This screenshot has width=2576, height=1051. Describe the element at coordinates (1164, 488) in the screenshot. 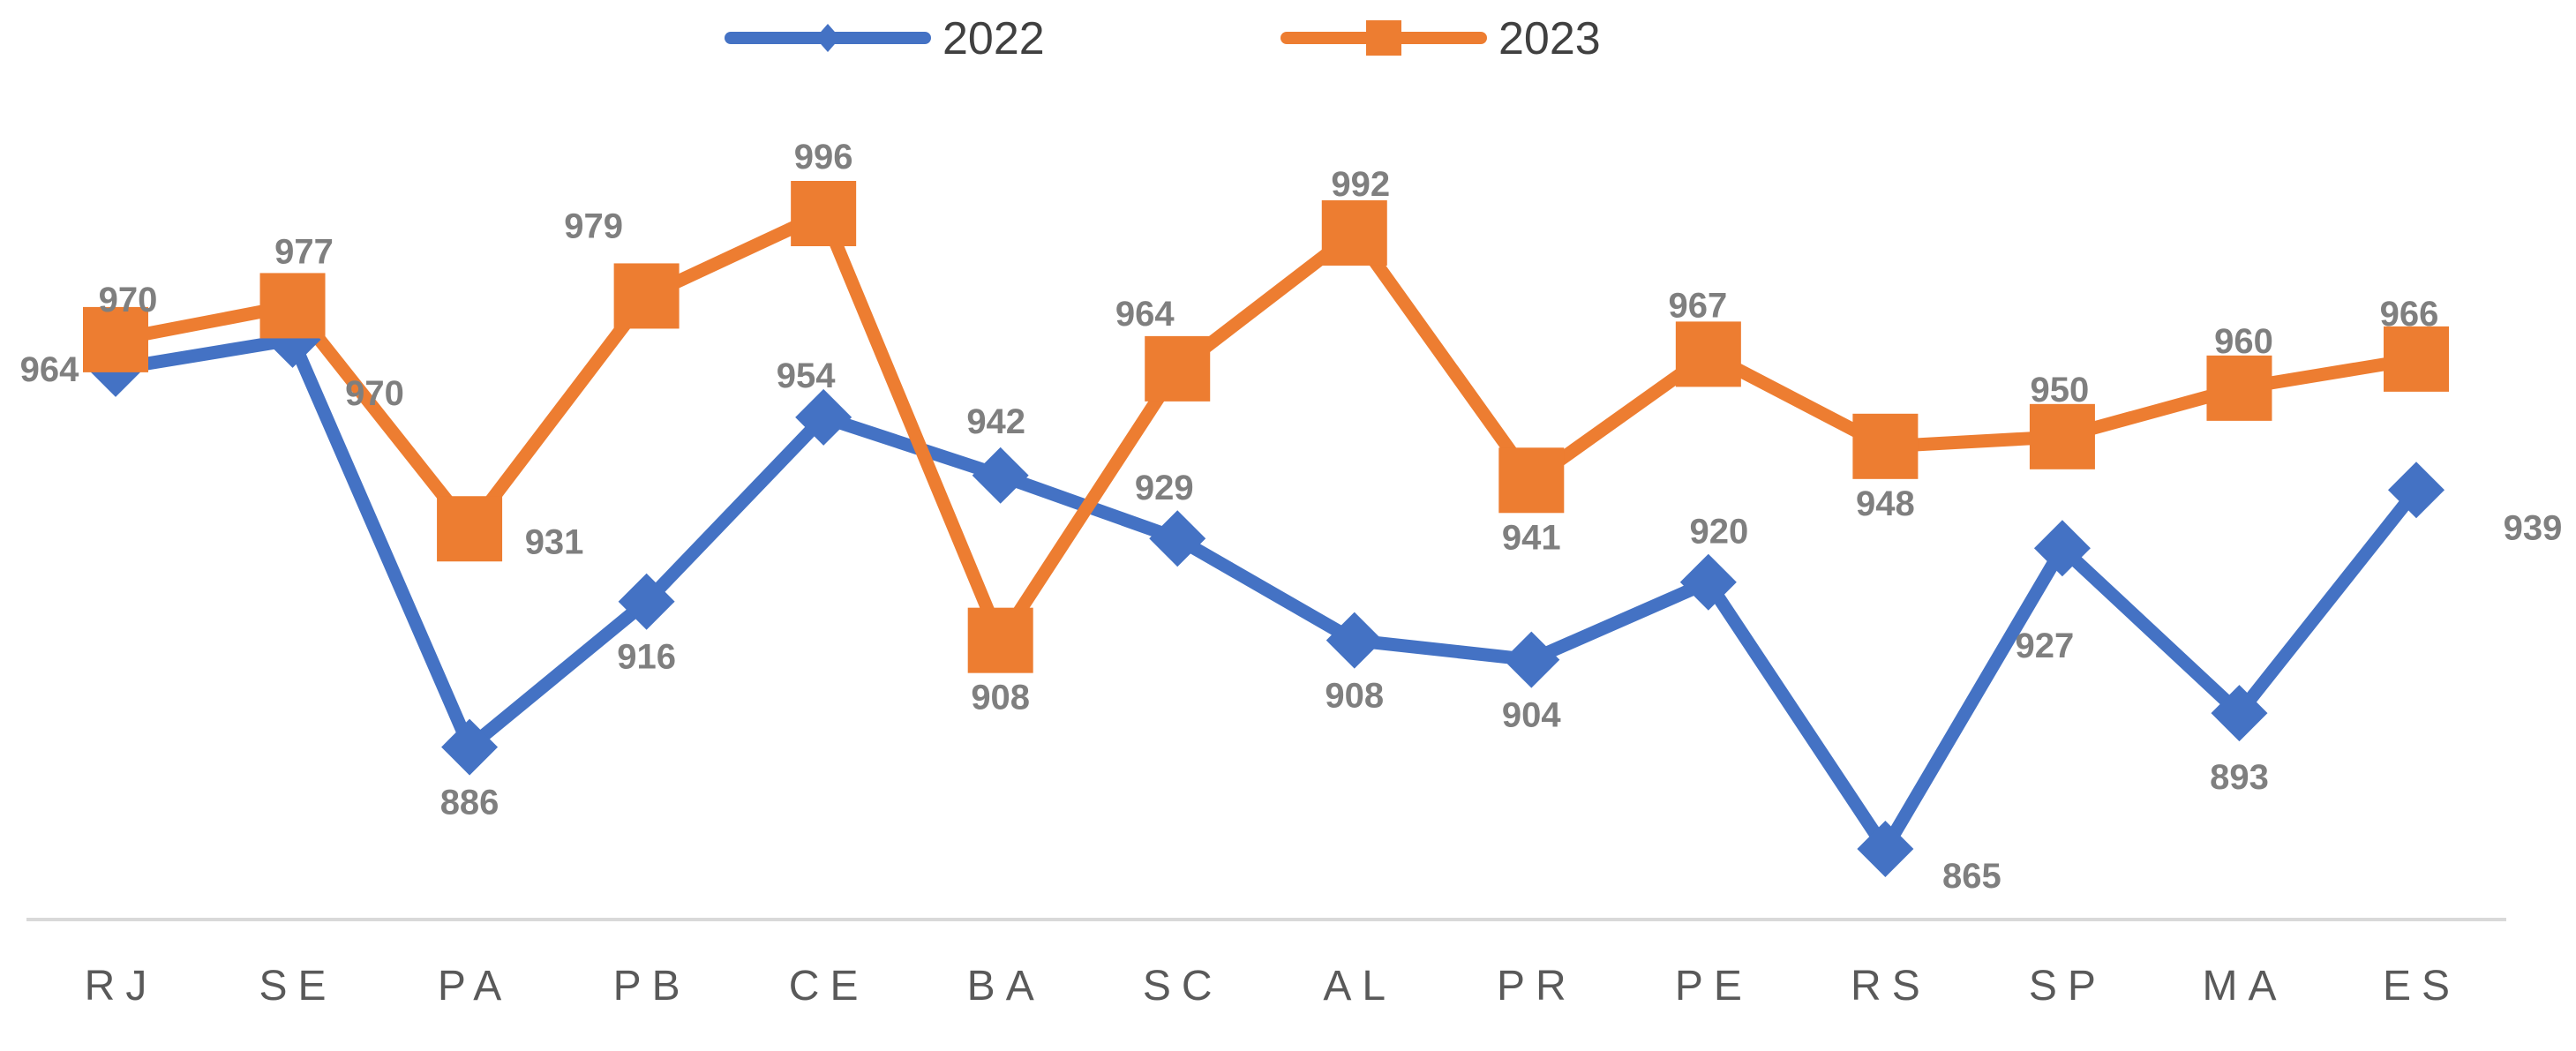

I see `data-label-series-2022-sc: 929` at that location.